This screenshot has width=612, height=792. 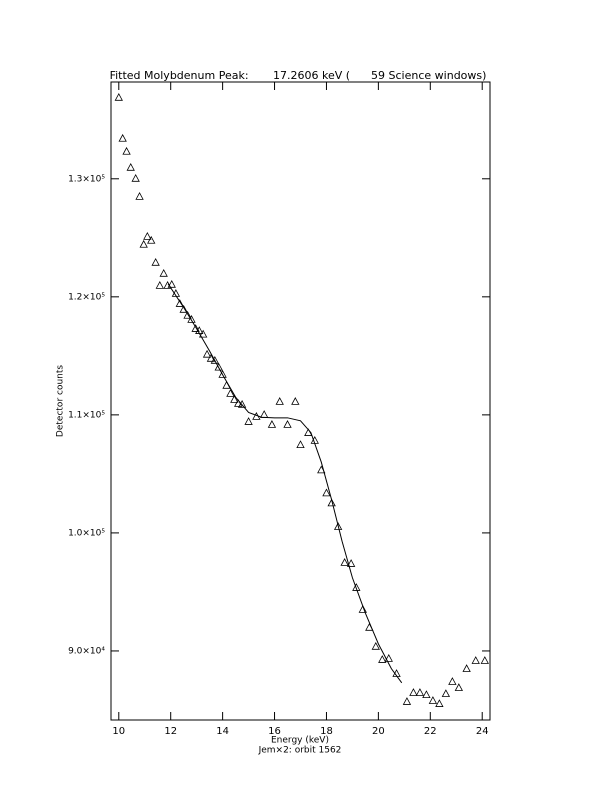 What do you see at coordinates (300, 741) in the screenshot?
I see `x-axis-label: Energy (keV)` at bounding box center [300, 741].